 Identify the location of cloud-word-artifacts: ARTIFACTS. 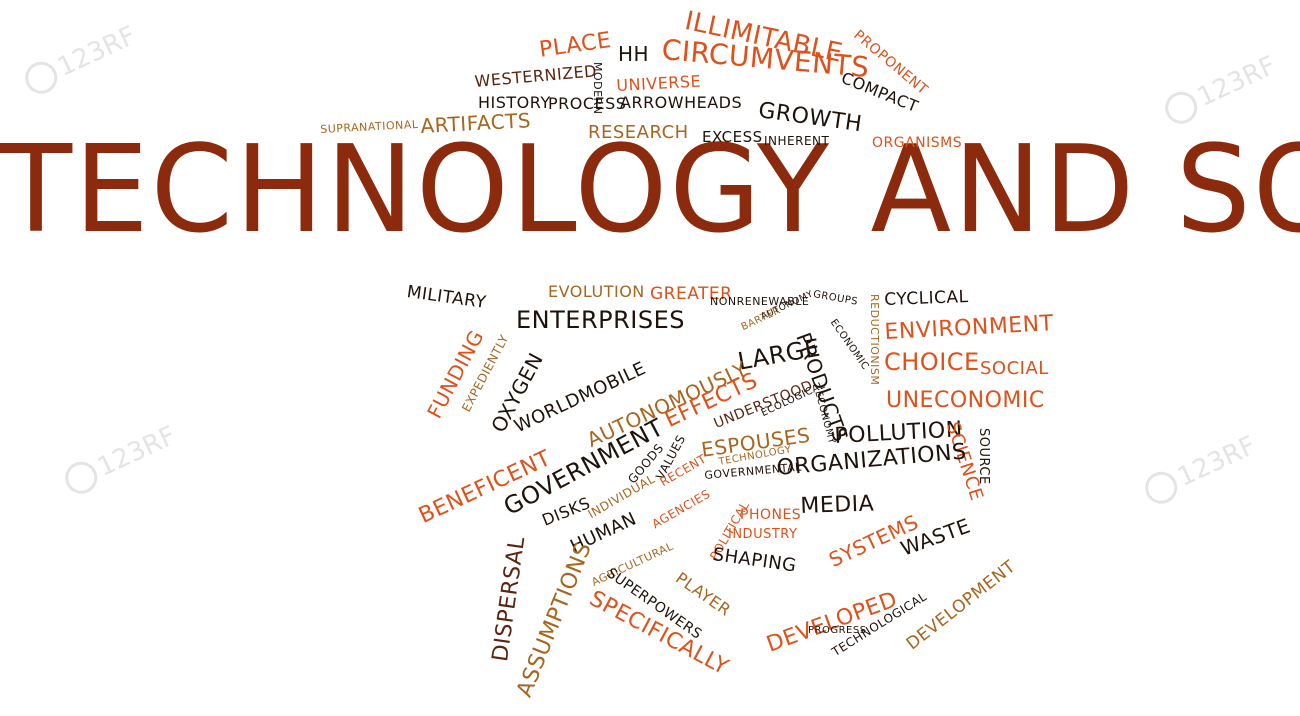
(475, 123).